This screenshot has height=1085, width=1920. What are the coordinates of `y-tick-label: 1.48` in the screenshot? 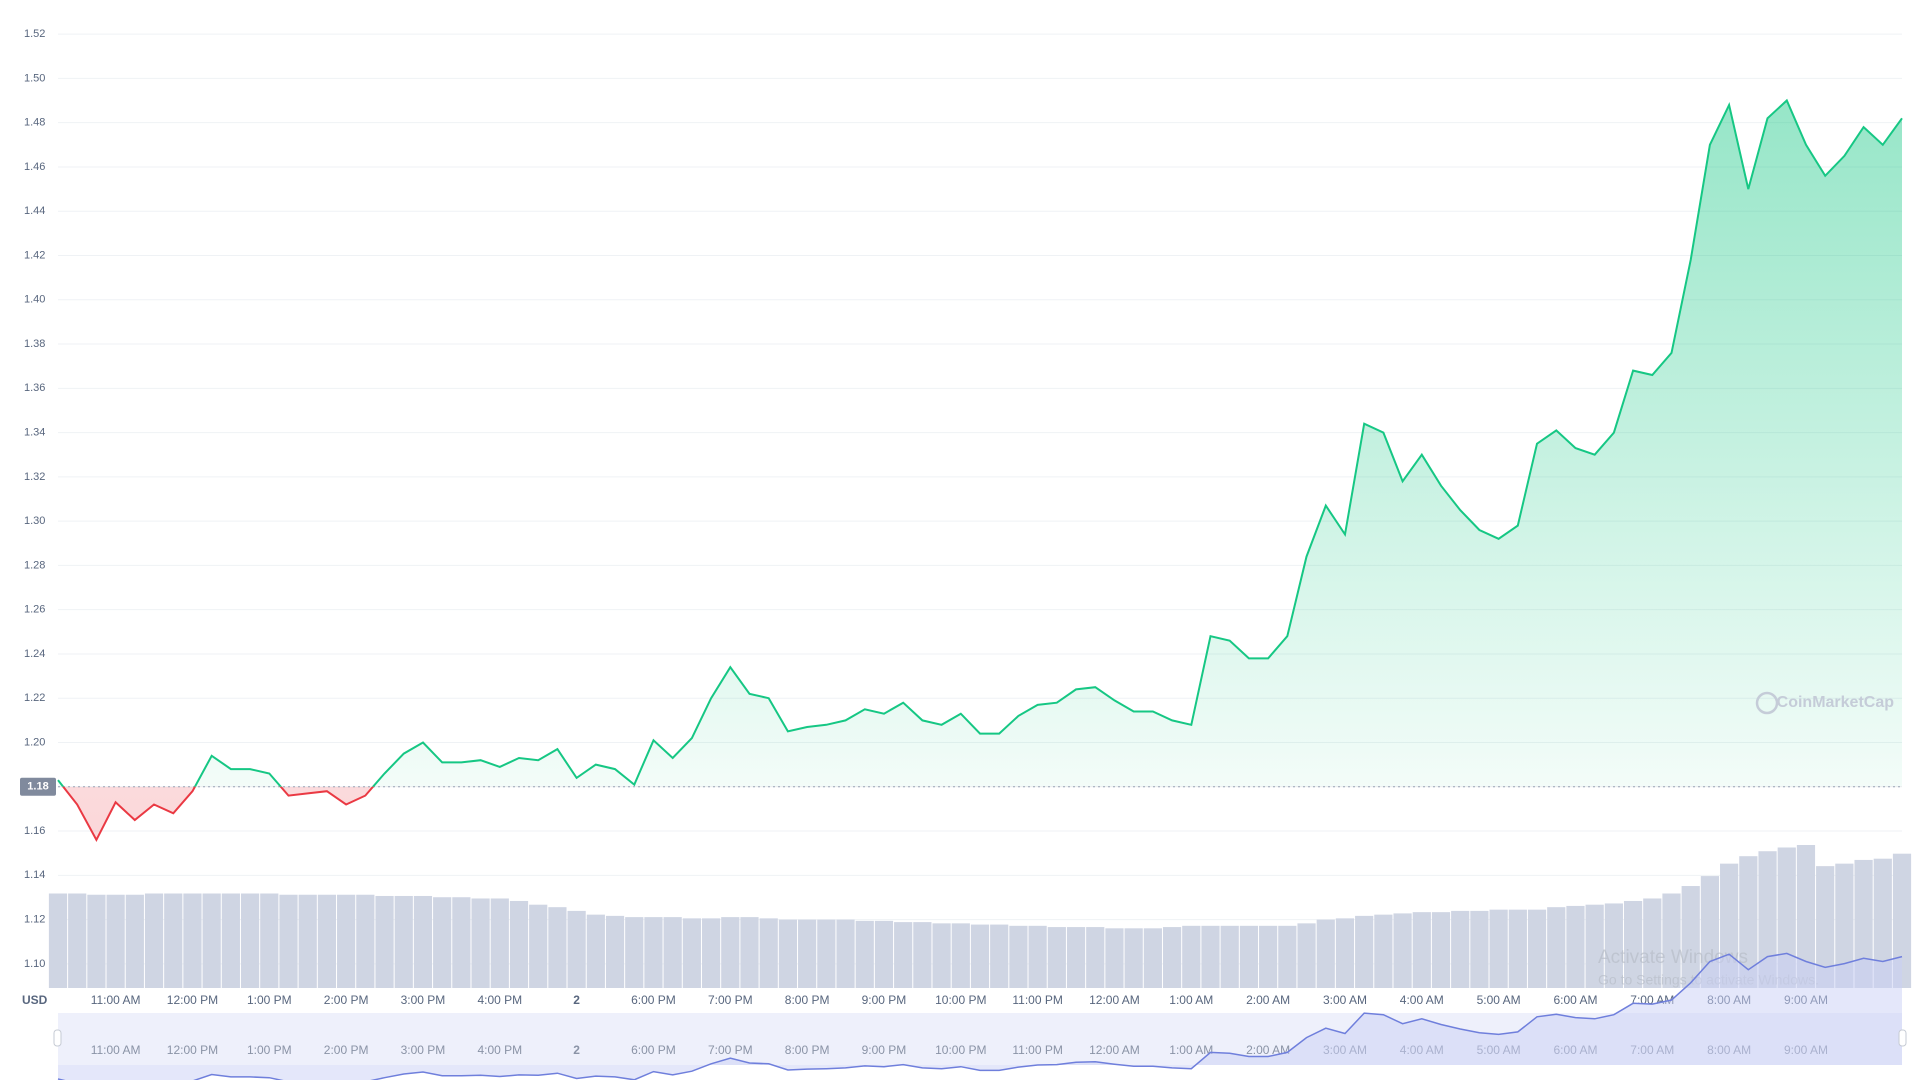 It's located at (34, 123).